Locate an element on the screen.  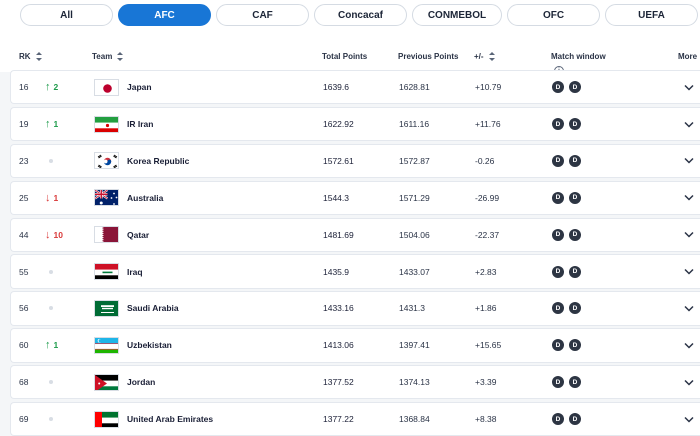
sort-icon is located at coordinates (38, 56).